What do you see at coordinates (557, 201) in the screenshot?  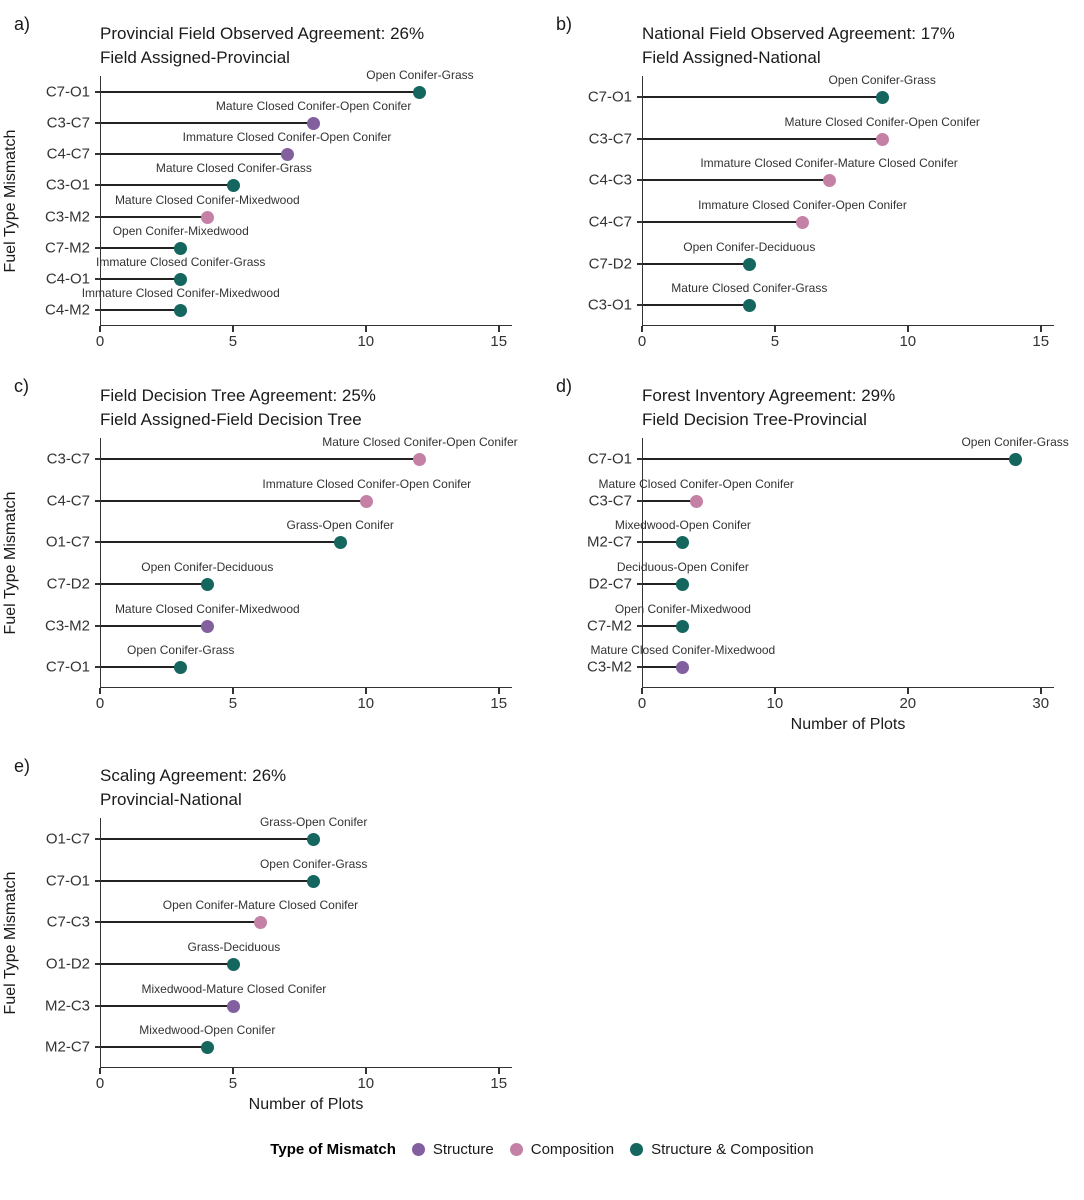 I see `y-axis-title-column` at bounding box center [557, 201].